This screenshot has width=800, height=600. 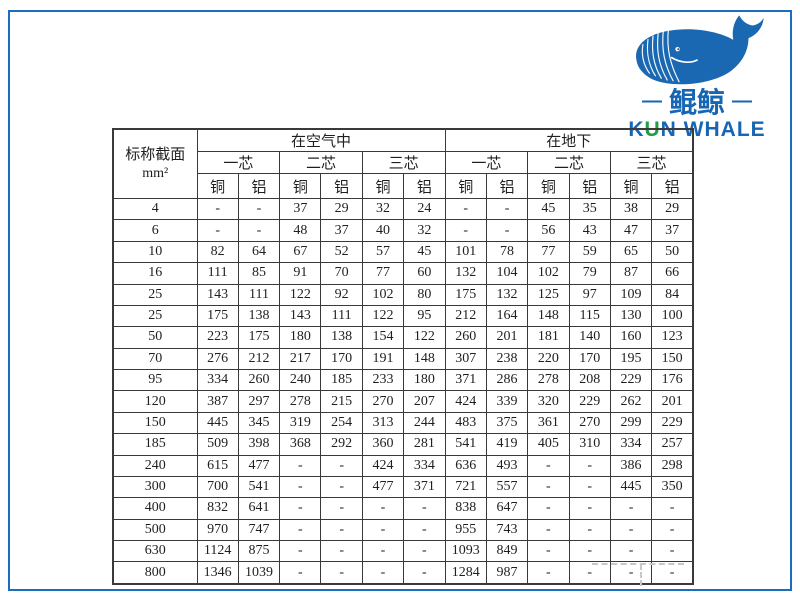 I want to click on value-cell: 47, so click(x=631, y=230).